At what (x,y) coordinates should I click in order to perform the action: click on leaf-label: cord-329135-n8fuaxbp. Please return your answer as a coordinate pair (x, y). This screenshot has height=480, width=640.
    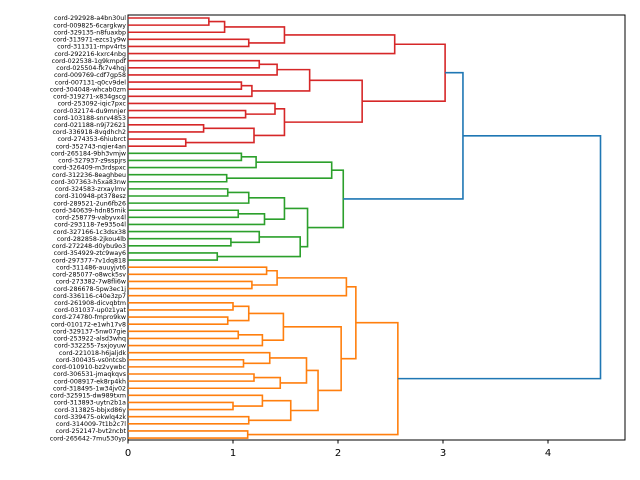
    Looking at the image, I should click on (90, 32).